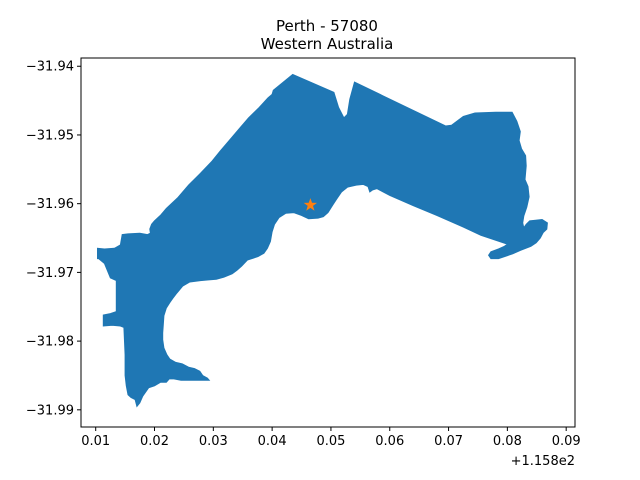 The height and width of the screenshot is (480, 640). I want to click on y-tick-label: −31.94, so click(50, 67).